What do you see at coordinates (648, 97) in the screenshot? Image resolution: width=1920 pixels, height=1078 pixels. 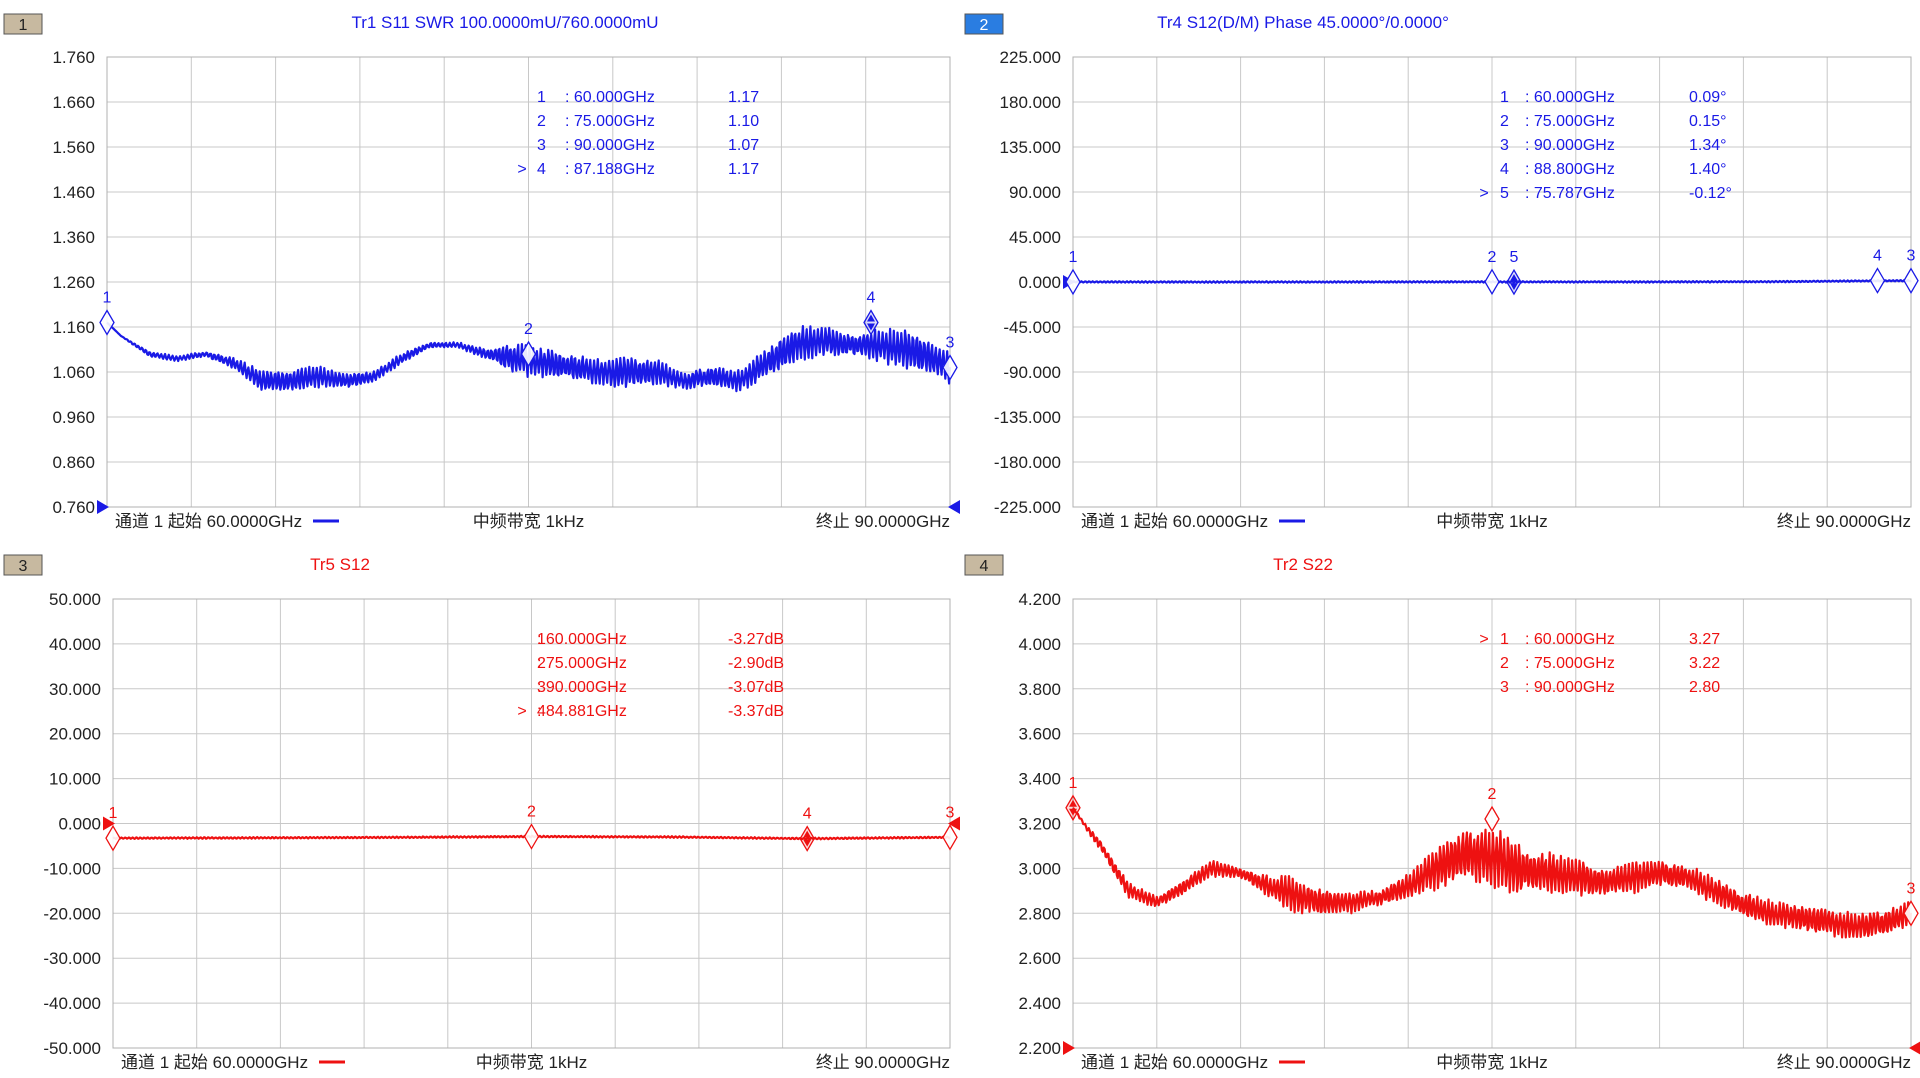 I see `marker-table-row: 1: 60.000GHz 1.17` at bounding box center [648, 97].